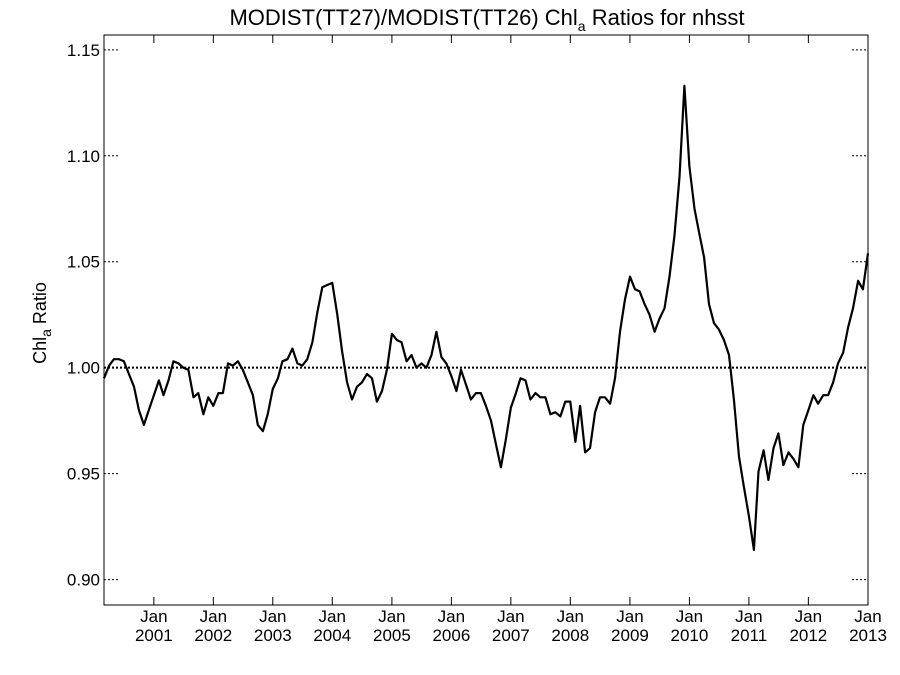  Describe the element at coordinates (40, 350) in the screenshot. I see `y-axis-label-main: Chl` at that location.